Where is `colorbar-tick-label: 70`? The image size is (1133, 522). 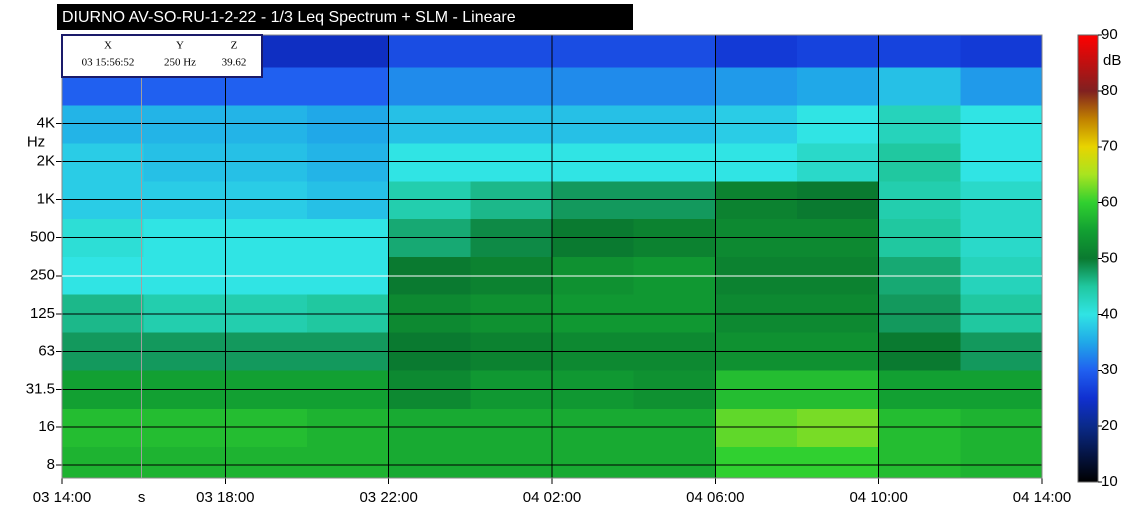 colorbar-tick-label: 70 is located at coordinates (1109, 146).